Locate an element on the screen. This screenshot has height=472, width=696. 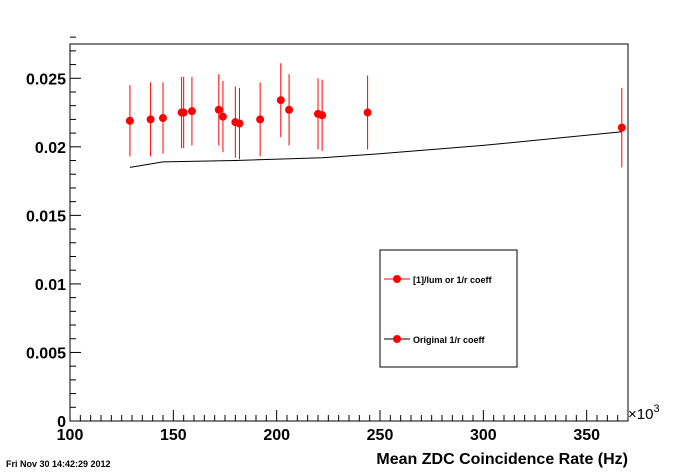
y-tick-label: 0.02 is located at coordinates (50, 148).